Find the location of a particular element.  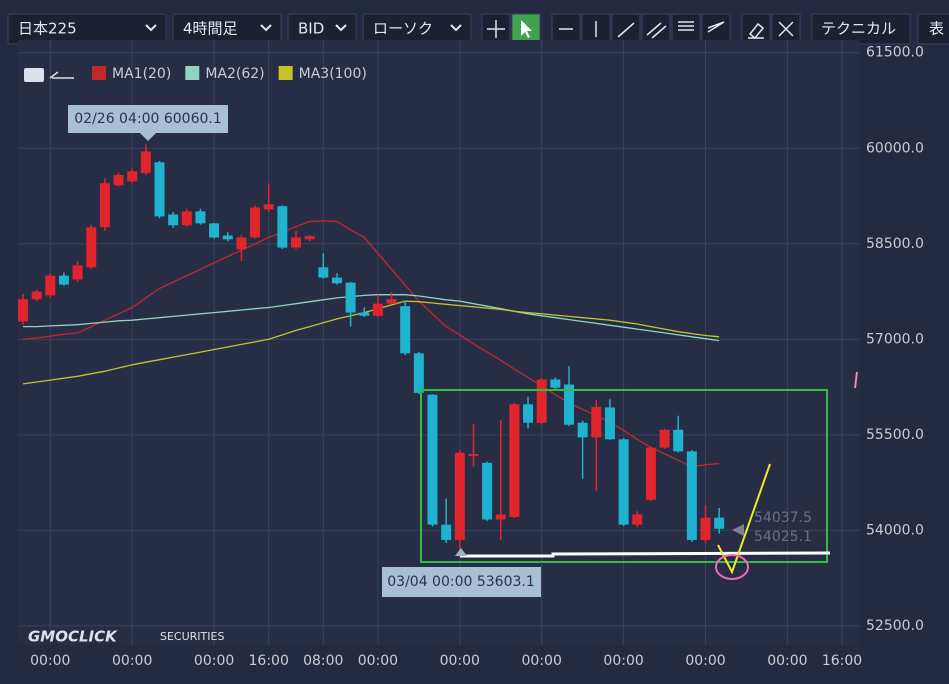

price-label: 54037.5 is located at coordinates (783, 518).